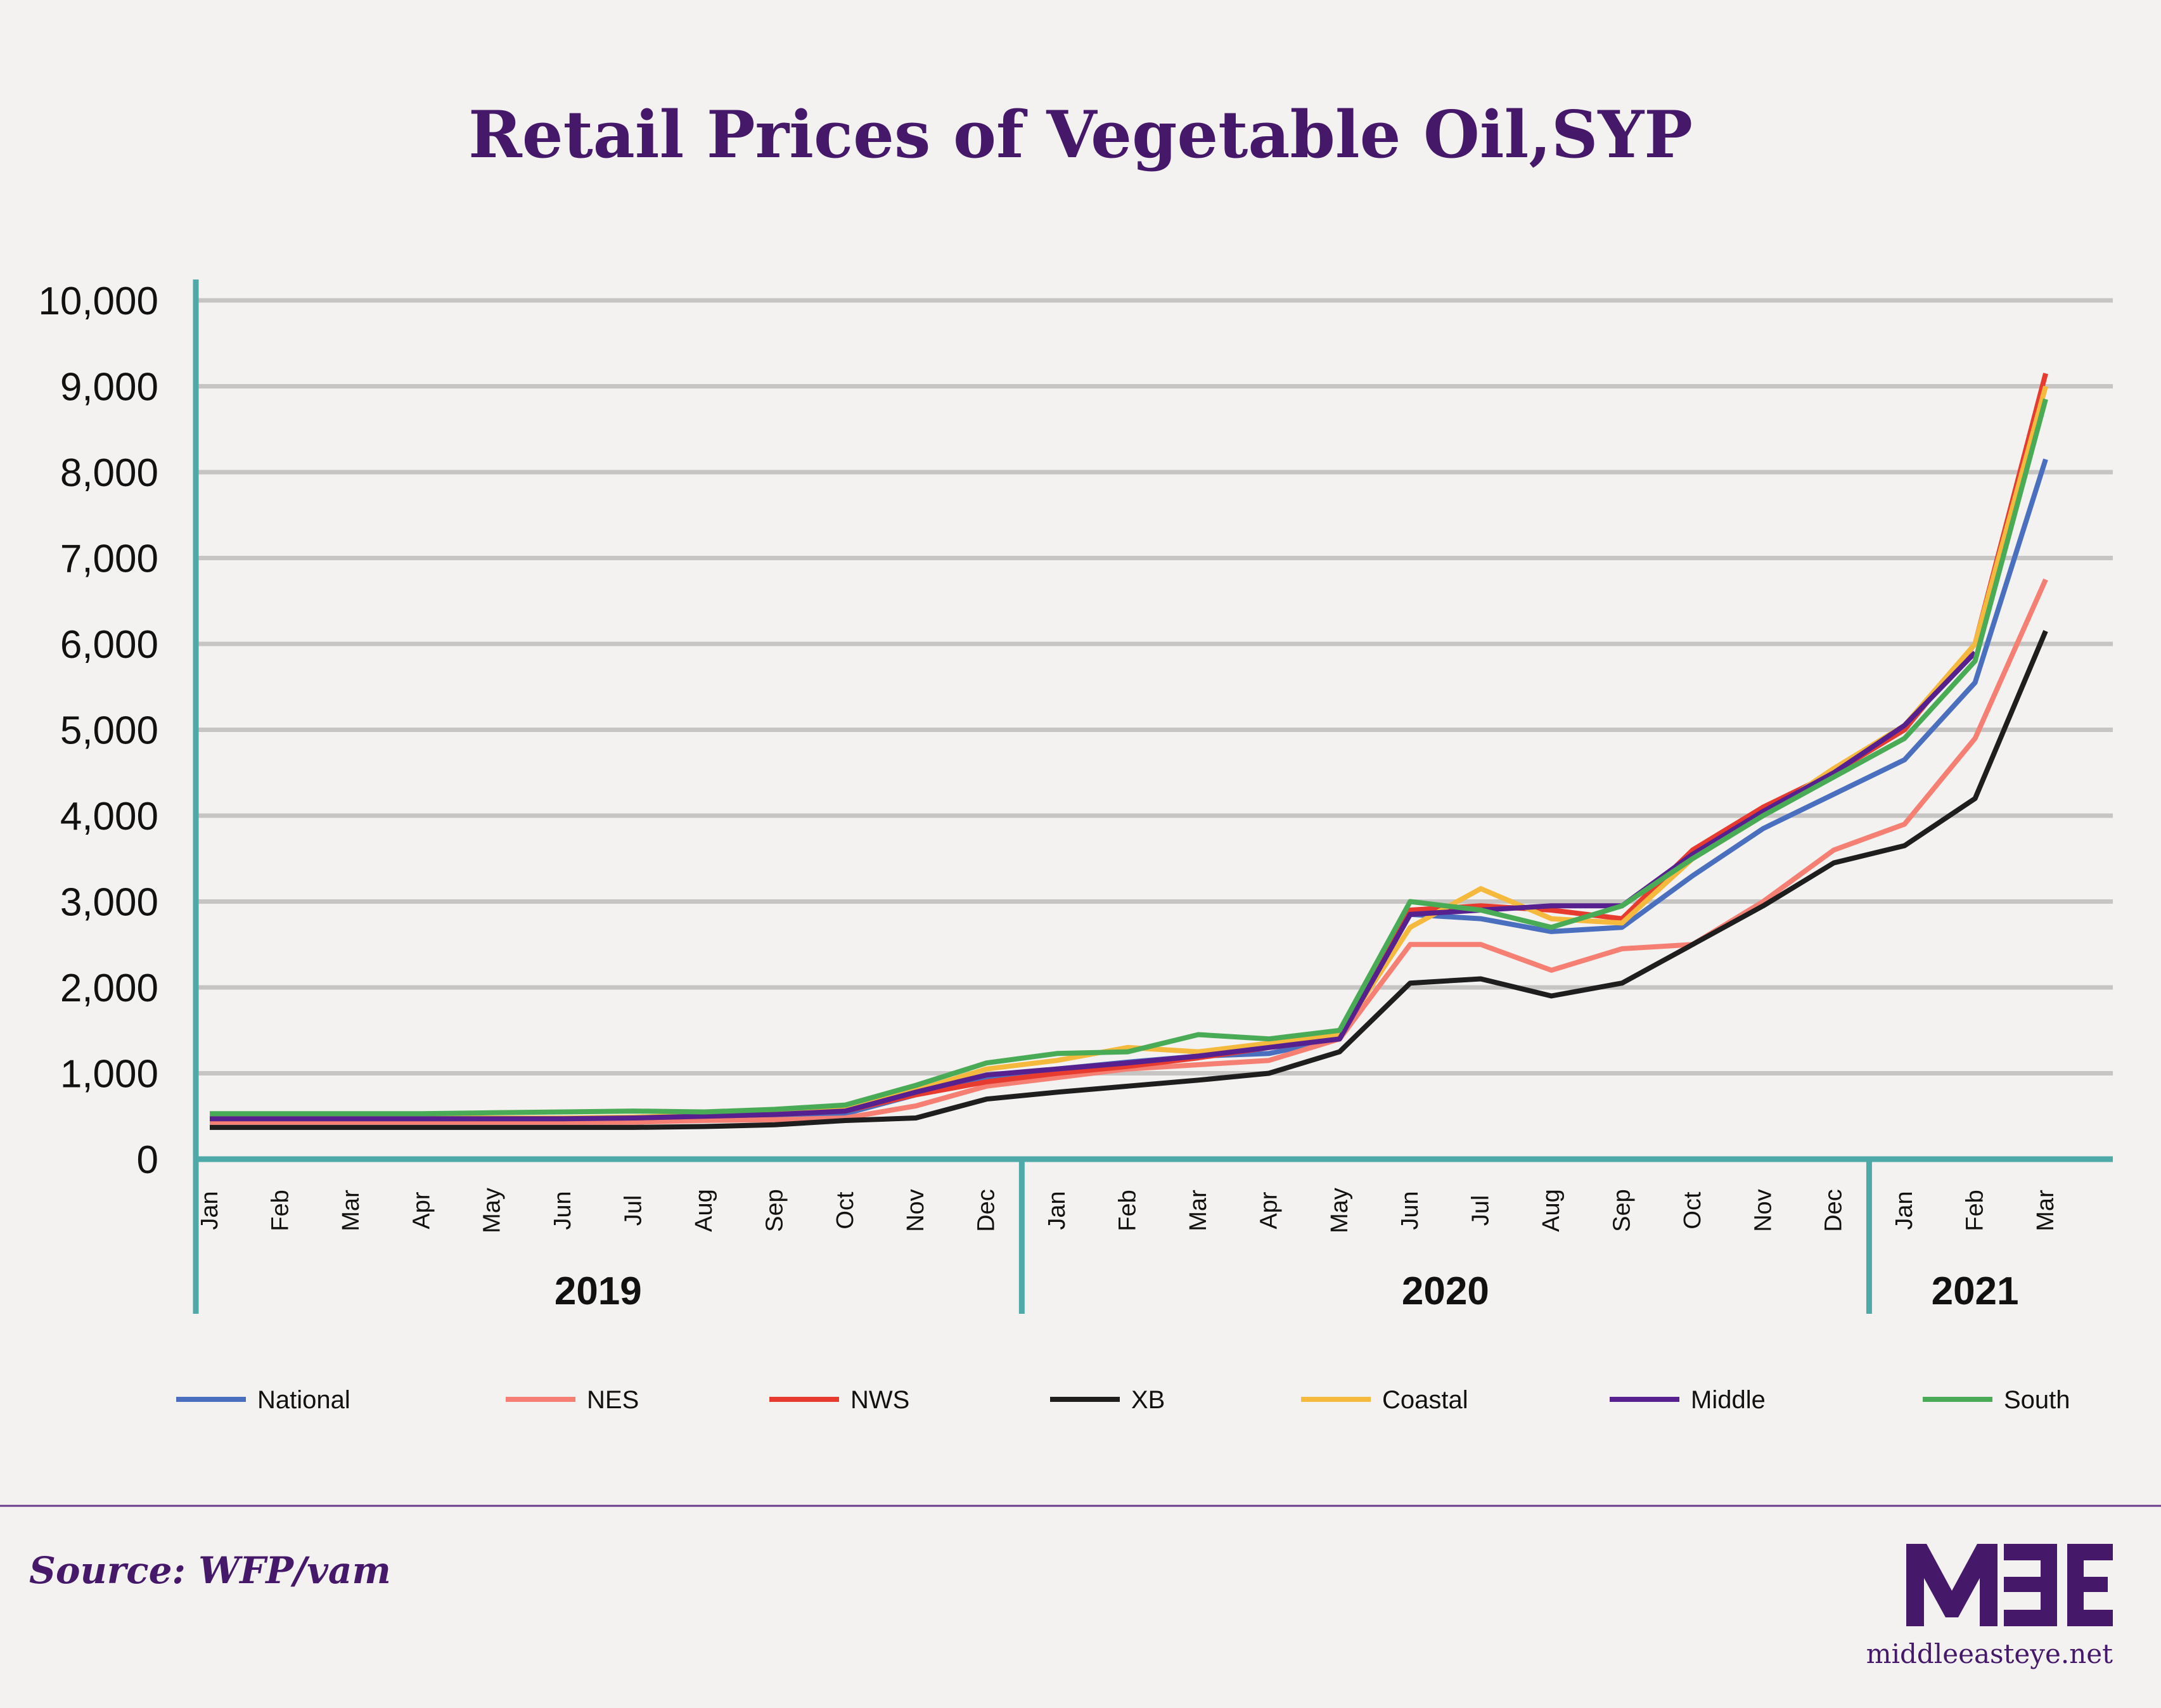  I want to click on y-tick-label: 0, so click(147, 1160).